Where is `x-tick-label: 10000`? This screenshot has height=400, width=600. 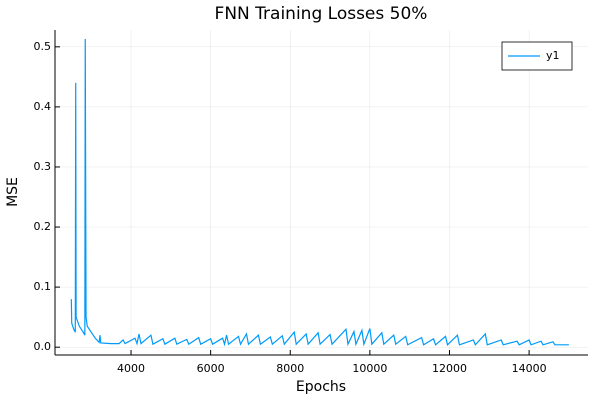 x-tick-label: 10000 is located at coordinates (369, 368).